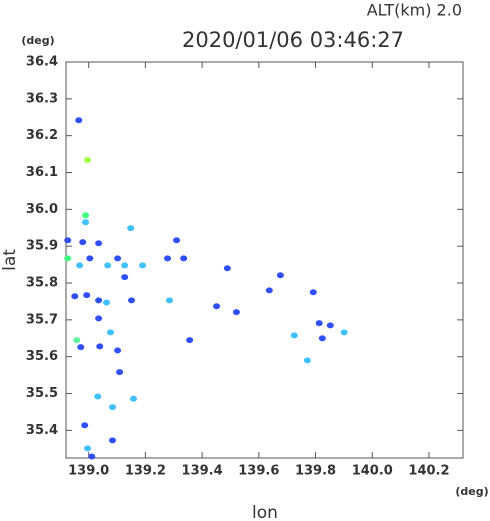 The width and height of the screenshot is (490, 521). Describe the element at coordinates (42, 135) in the screenshot. I see `y-tick-label: 36.2` at that location.